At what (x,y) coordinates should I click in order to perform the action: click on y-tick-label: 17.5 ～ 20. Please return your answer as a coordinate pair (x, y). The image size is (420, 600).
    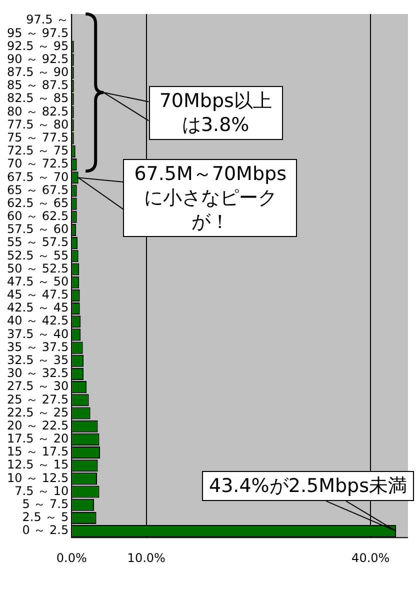
    Looking at the image, I should click on (37, 439).